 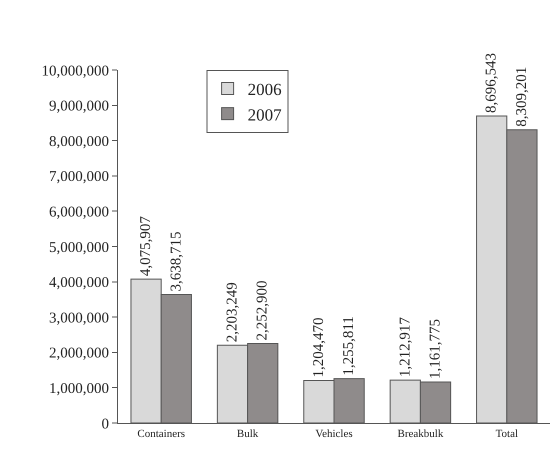 I want to click on y-tick-label: 7,000,000, so click(x=79, y=177).